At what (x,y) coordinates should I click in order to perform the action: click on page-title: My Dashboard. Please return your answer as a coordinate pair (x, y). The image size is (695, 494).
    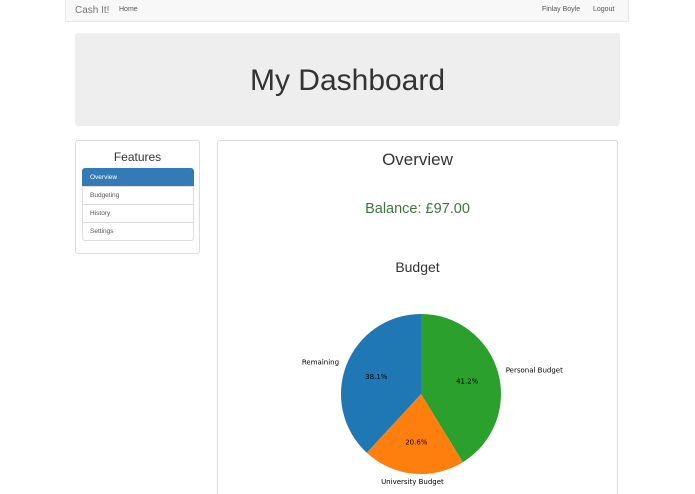
    Looking at the image, I should click on (347, 80).